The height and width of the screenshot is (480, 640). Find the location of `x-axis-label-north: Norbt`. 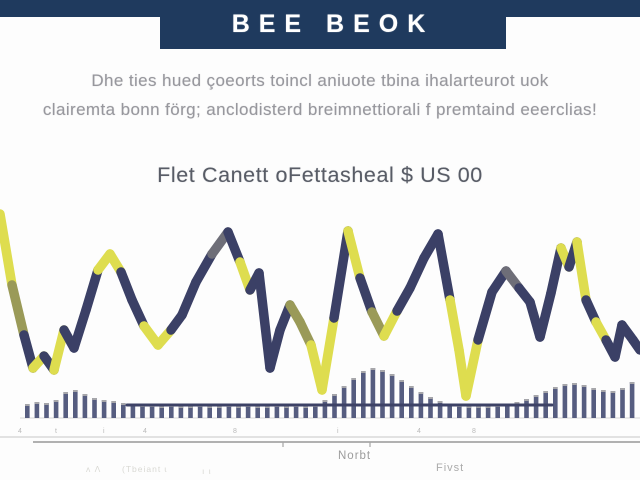

x-axis-label-north: Norbt is located at coordinates (355, 456).